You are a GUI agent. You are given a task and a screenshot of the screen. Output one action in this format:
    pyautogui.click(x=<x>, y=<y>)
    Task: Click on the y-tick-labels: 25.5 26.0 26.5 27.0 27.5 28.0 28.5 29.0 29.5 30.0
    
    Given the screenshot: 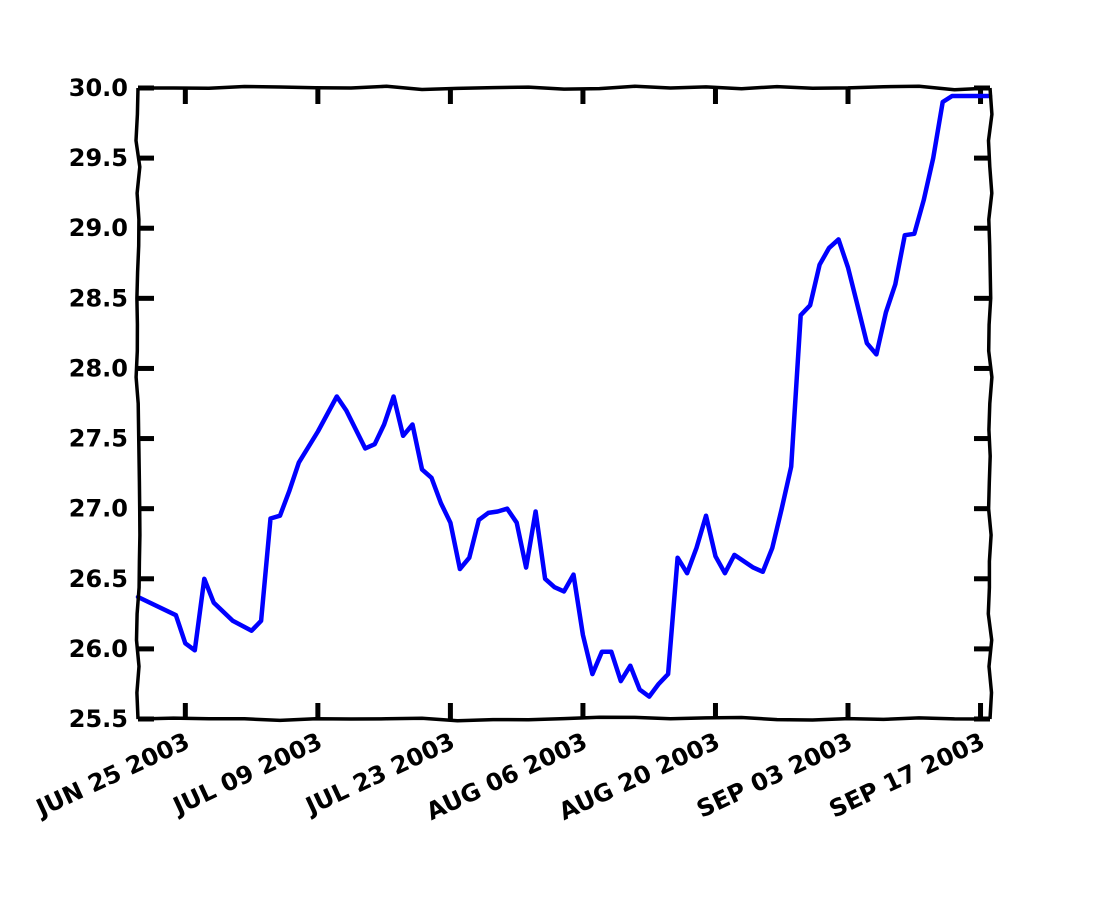 What is the action you would take?
    pyautogui.click(x=98, y=403)
    